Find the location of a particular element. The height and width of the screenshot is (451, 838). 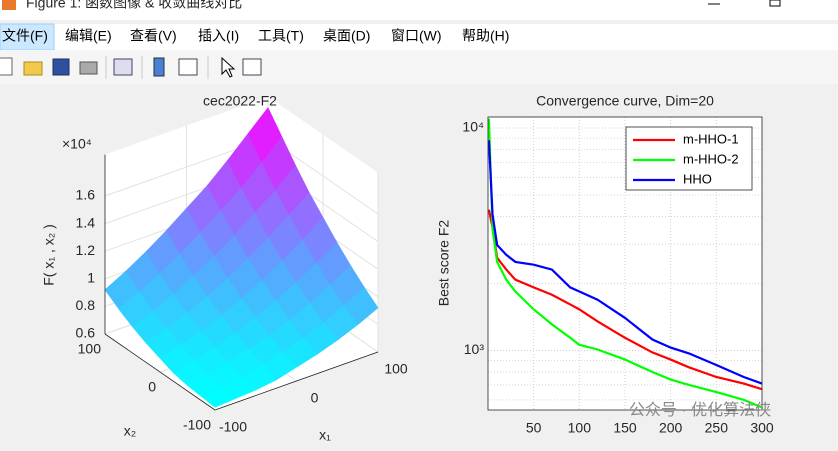

legend-label: m-HHO-2 is located at coordinates (711, 158).